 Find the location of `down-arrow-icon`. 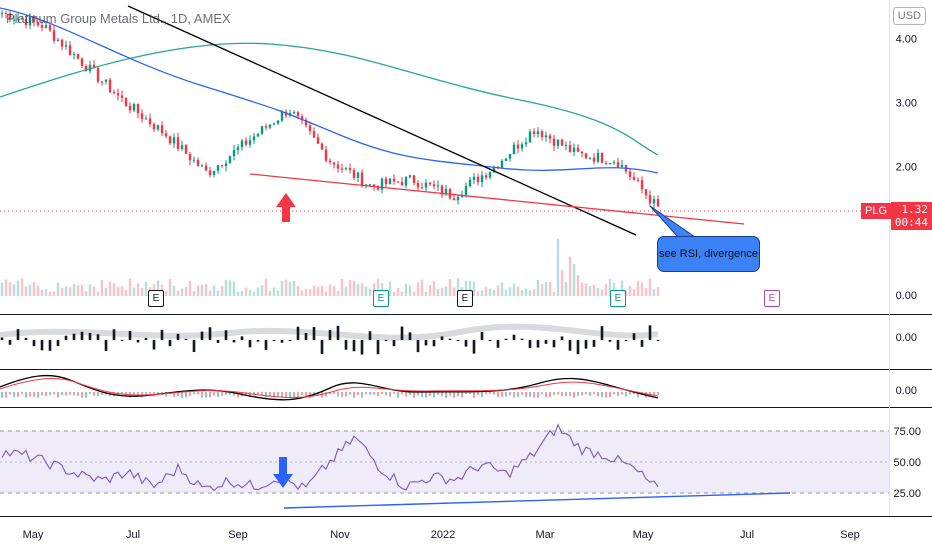

down-arrow-icon is located at coordinates (283, 472).